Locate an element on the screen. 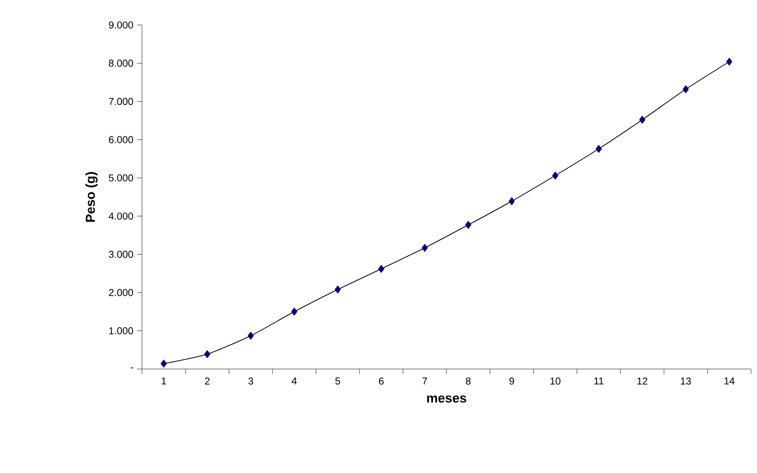  x-tick-label: 7 is located at coordinates (425, 381).